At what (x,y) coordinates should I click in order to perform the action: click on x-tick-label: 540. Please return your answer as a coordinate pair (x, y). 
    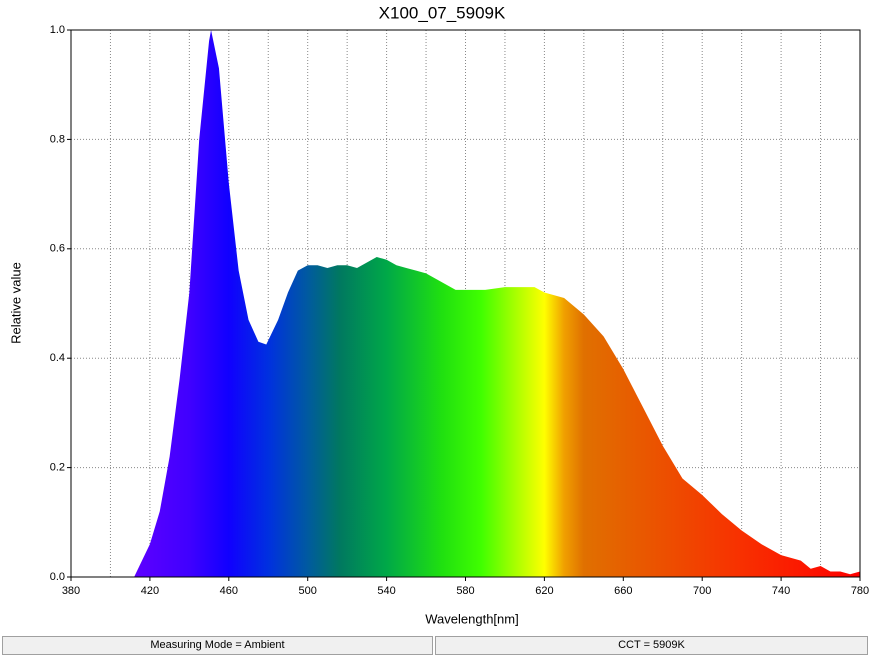
    Looking at the image, I should click on (386, 591).